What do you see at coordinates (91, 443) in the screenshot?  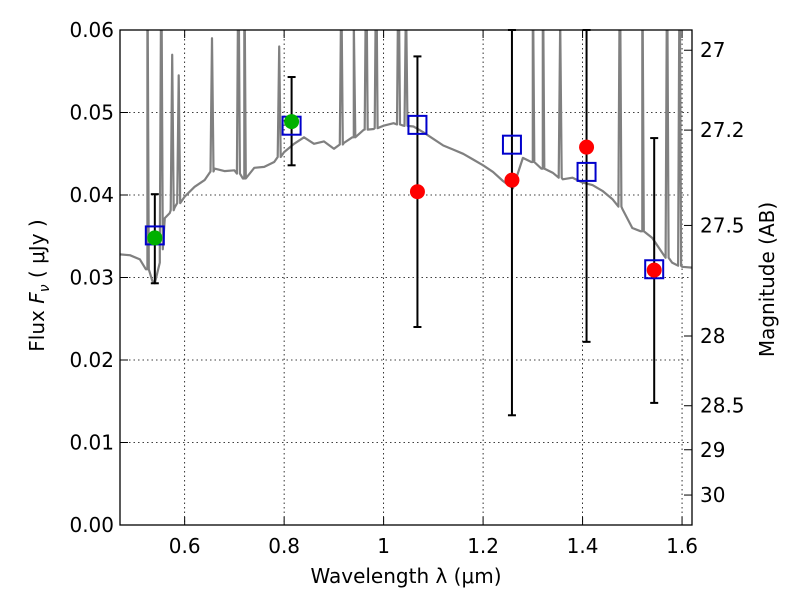 I see `y-tick-label: 0.01` at bounding box center [91, 443].